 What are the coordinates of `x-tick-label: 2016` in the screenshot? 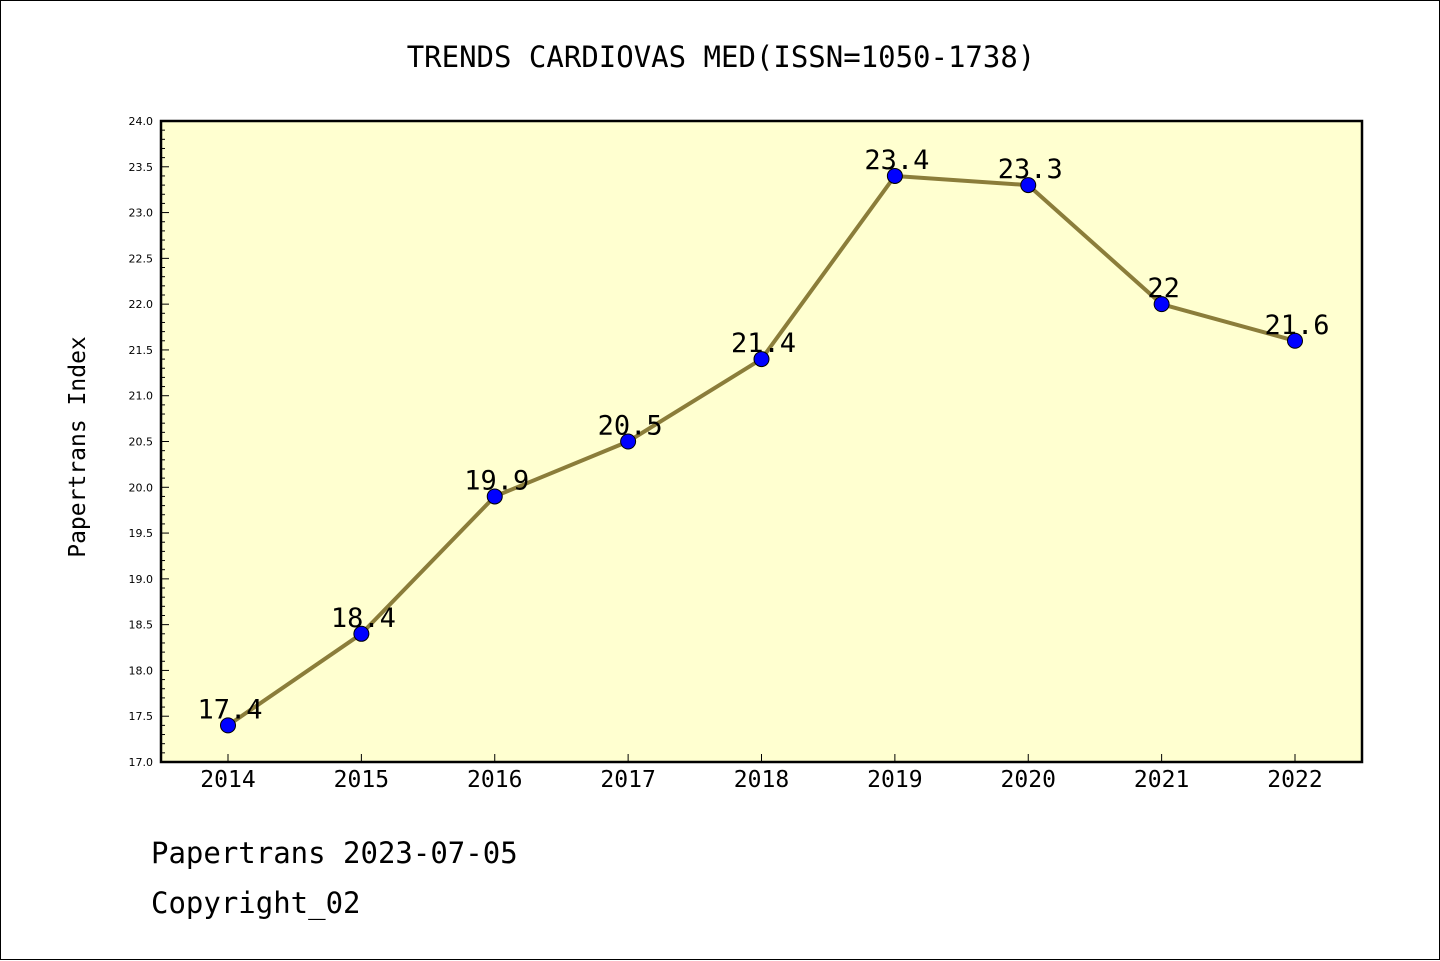 It's located at (494, 780).